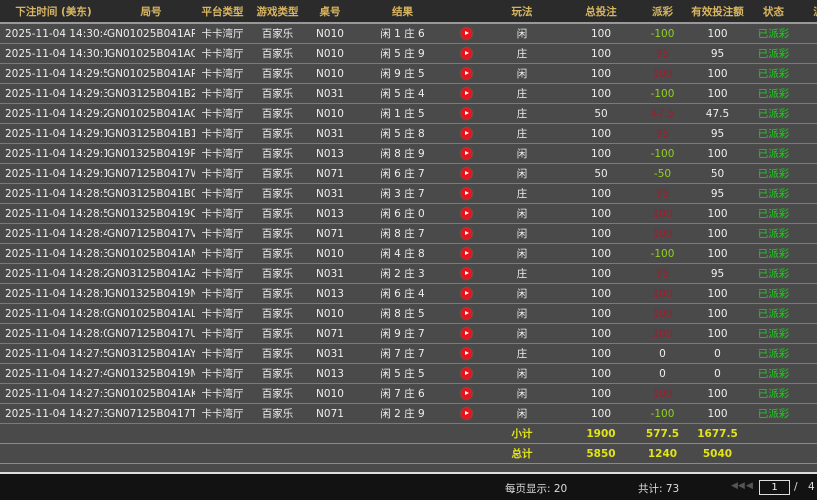  What do you see at coordinates (662, 193) in the screenshot?
I see `cell-payout: 95` at bounding box center [662, 193].